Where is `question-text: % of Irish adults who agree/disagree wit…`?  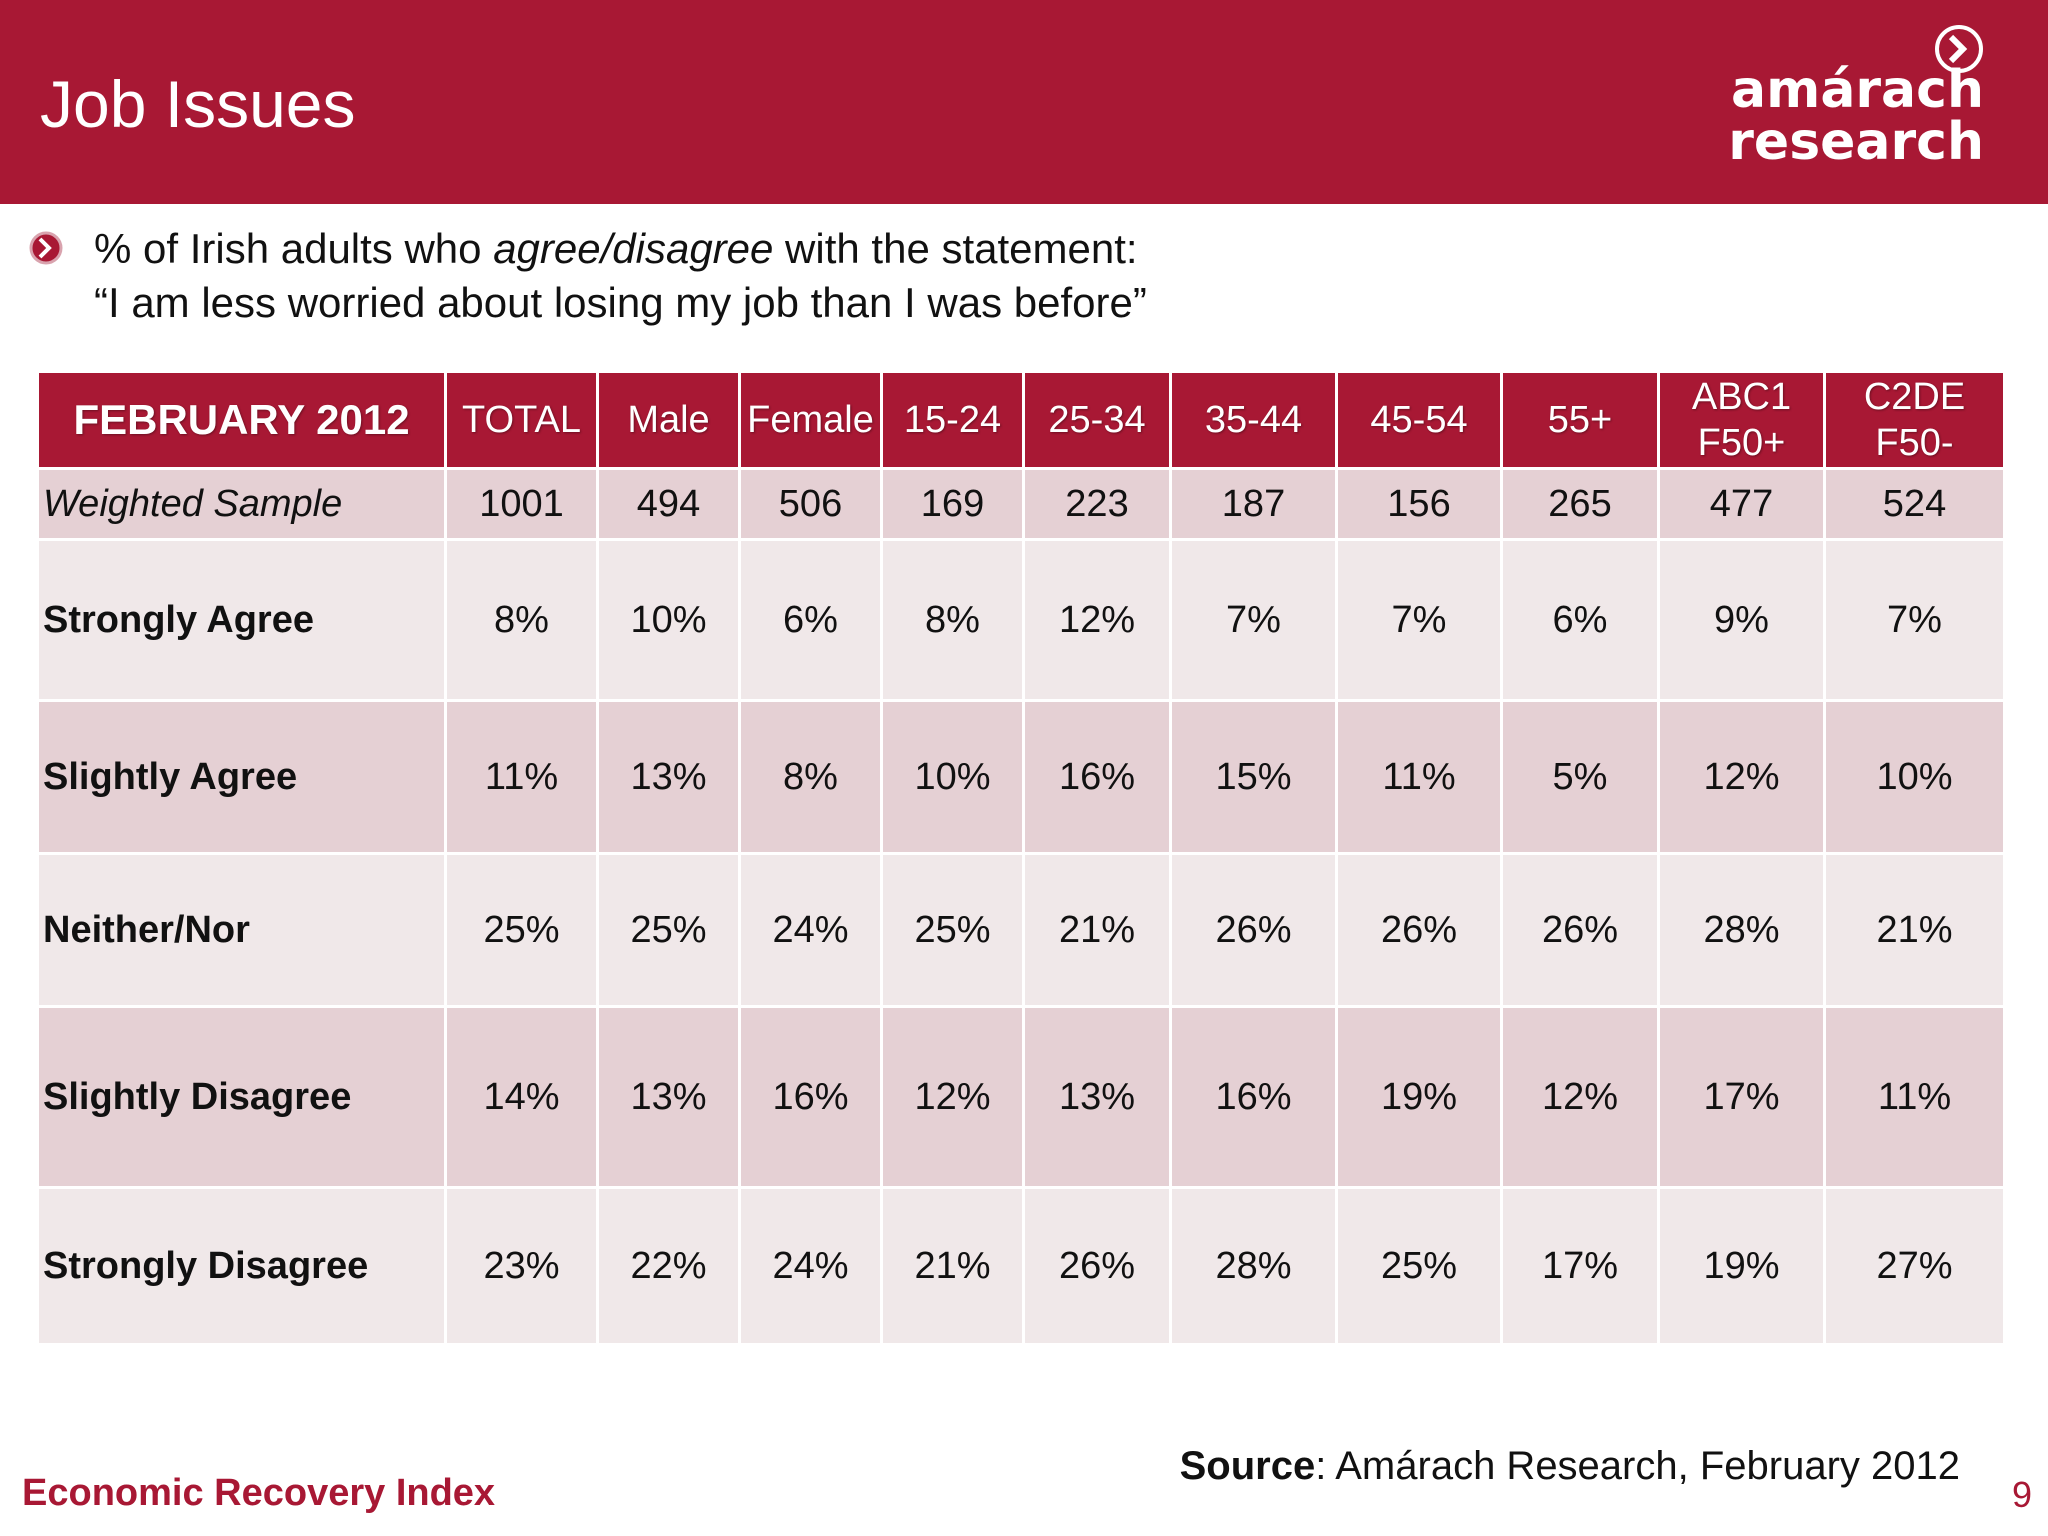
question-text: % of Irish adults who agree/disagree wit… is located at coordinates (620, 276).